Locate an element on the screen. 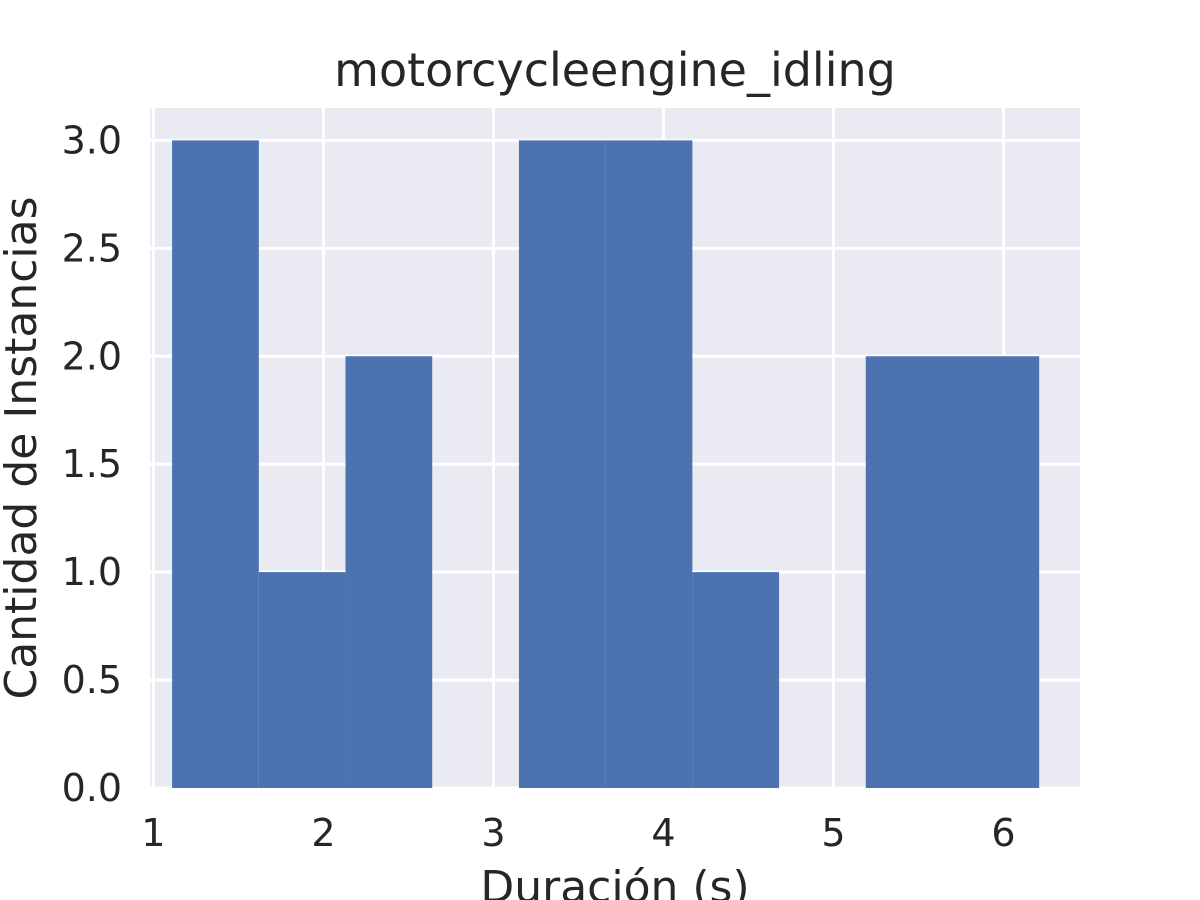 Image resolution: width=1200 pixels, height=900 pixels. x-axis-label: Duración (s) is located at coordinates (614, 881).